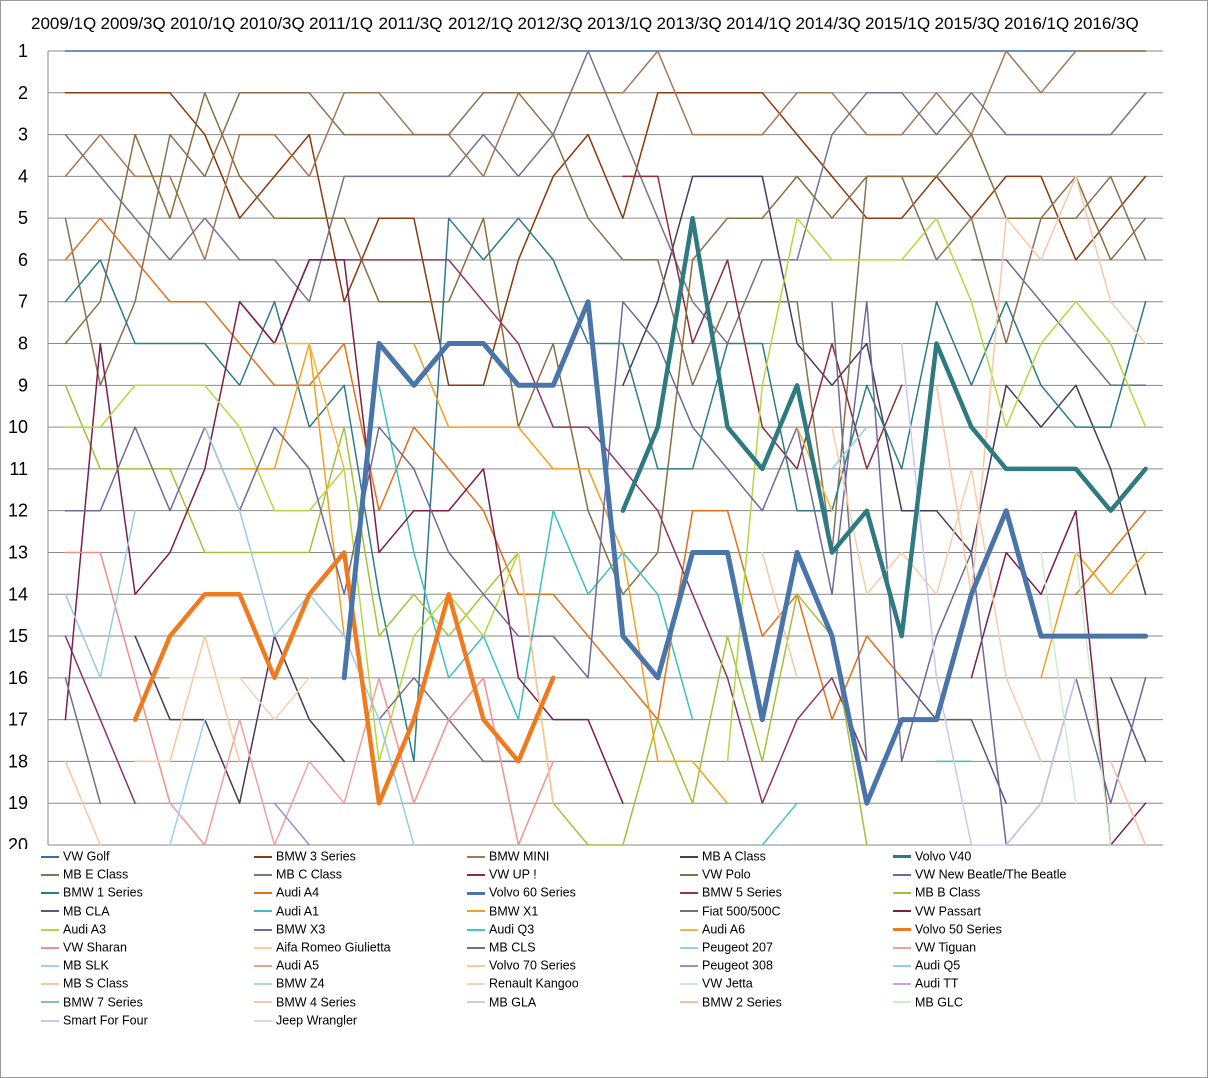 Image resolution: width=1208 pixels, height=1078 pixels. I want to click on series-audi-q3, so click(779, 824).